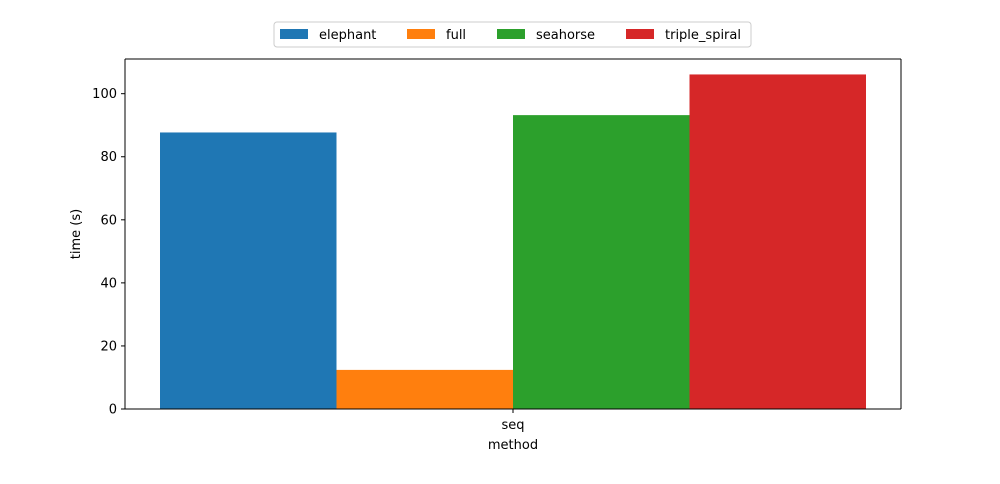 This screenshot has width=1000, height=484. Describe the element at coordinates (108, 346) in the screenshot. I see `y-tick-label: 20` at that location.